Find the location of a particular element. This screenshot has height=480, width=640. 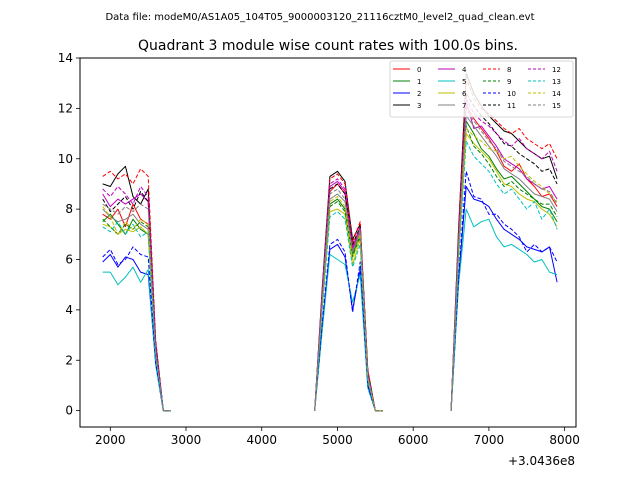

series-5-line-segment is located at coordinates (504, 309).